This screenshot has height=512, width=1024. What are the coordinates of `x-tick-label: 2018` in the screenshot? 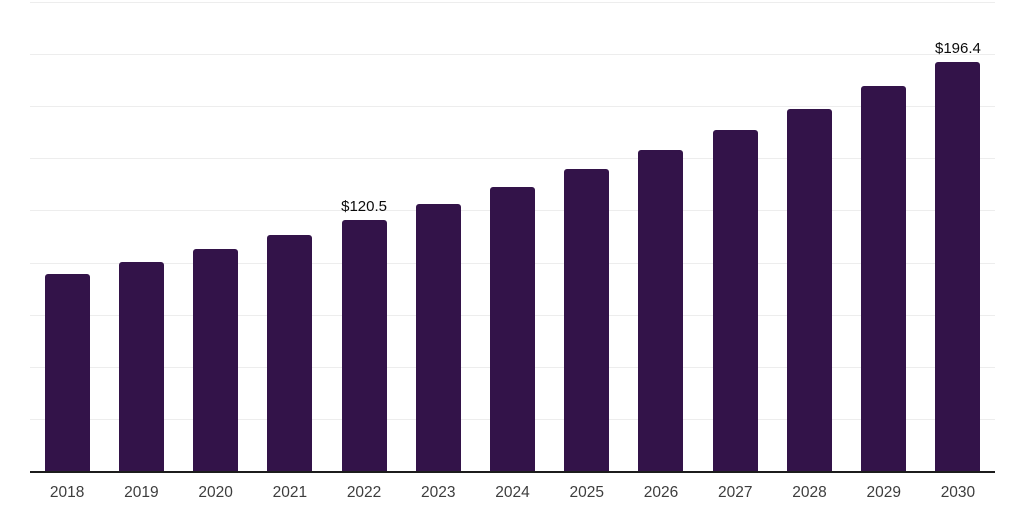 It's located at (67, 492).